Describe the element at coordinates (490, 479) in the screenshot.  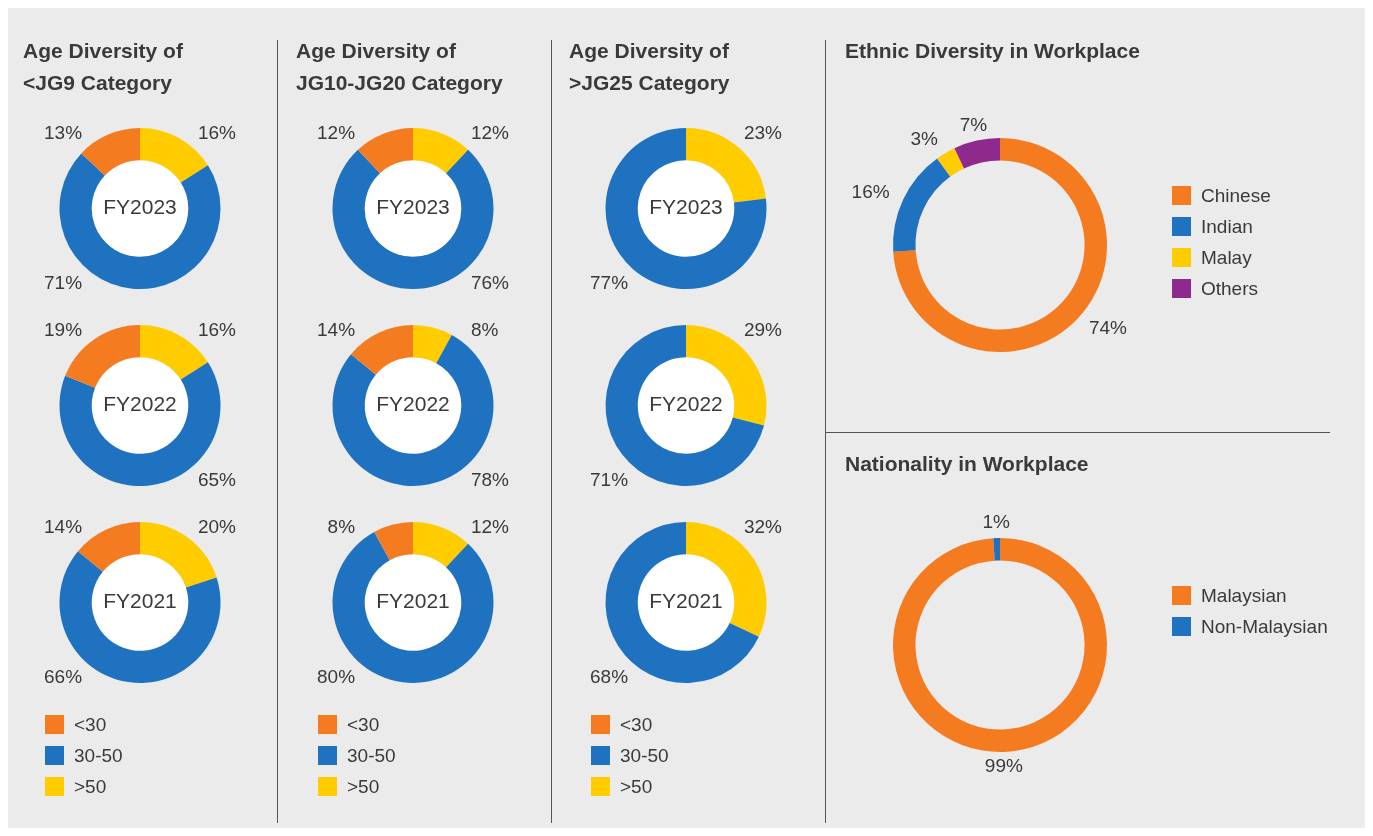
I see `data-label: 78%` at that location.